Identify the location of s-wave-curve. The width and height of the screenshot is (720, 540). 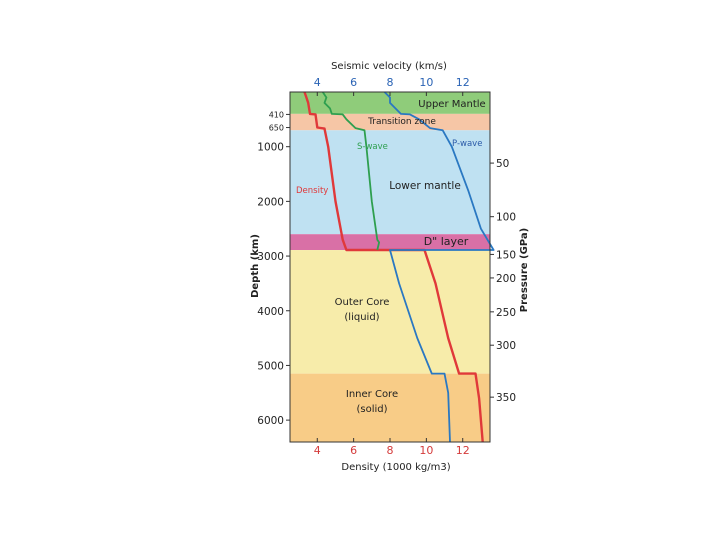
(350, 171).